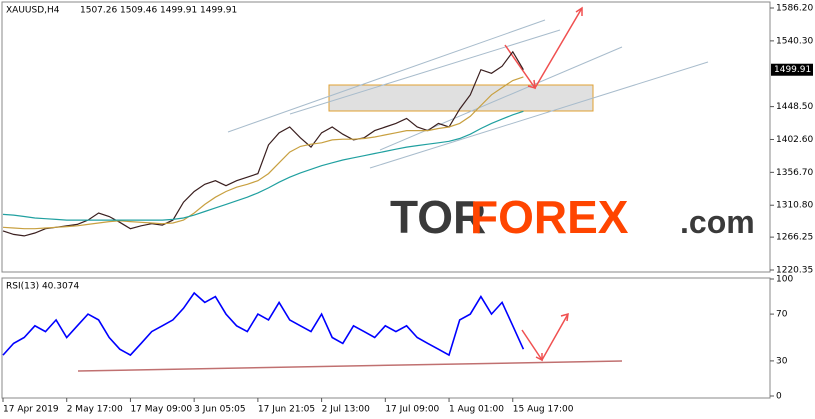 The height and width of the screenshot is (419, 815). Describe the element at coordinates (138, 11) in the screenshot. I see `ohlc-value: 1509.46` at that location.